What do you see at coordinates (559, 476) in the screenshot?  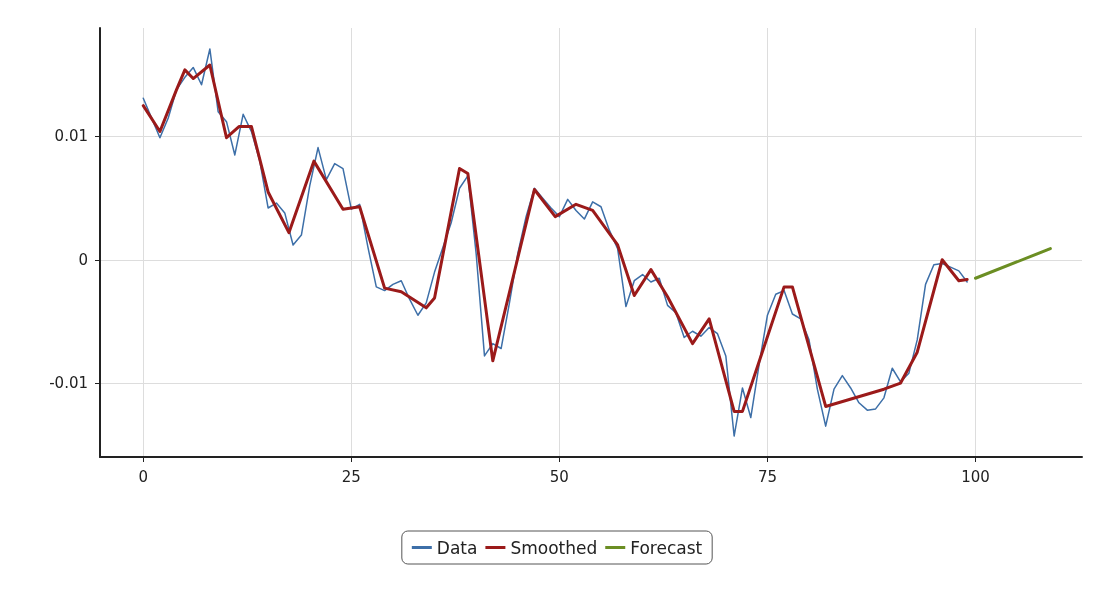 I see `x-tick-label: 50` at bounding box center [559, 476].